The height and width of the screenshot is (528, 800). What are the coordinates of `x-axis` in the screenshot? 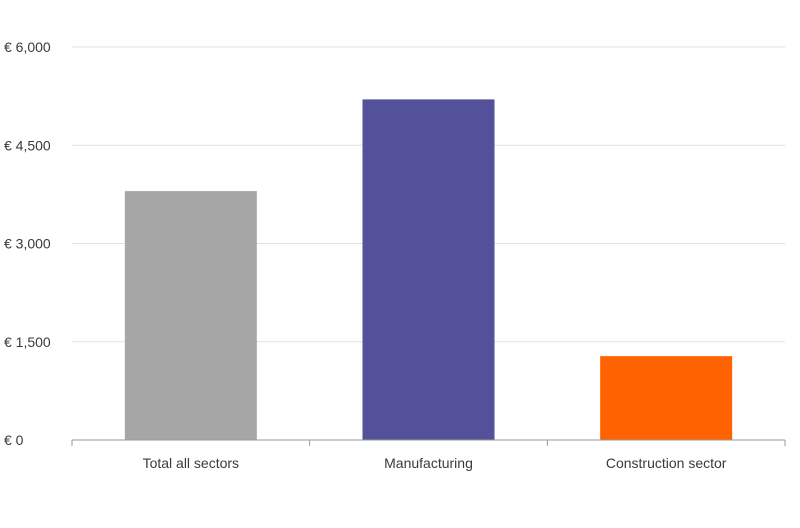 It's located at (428, 442).